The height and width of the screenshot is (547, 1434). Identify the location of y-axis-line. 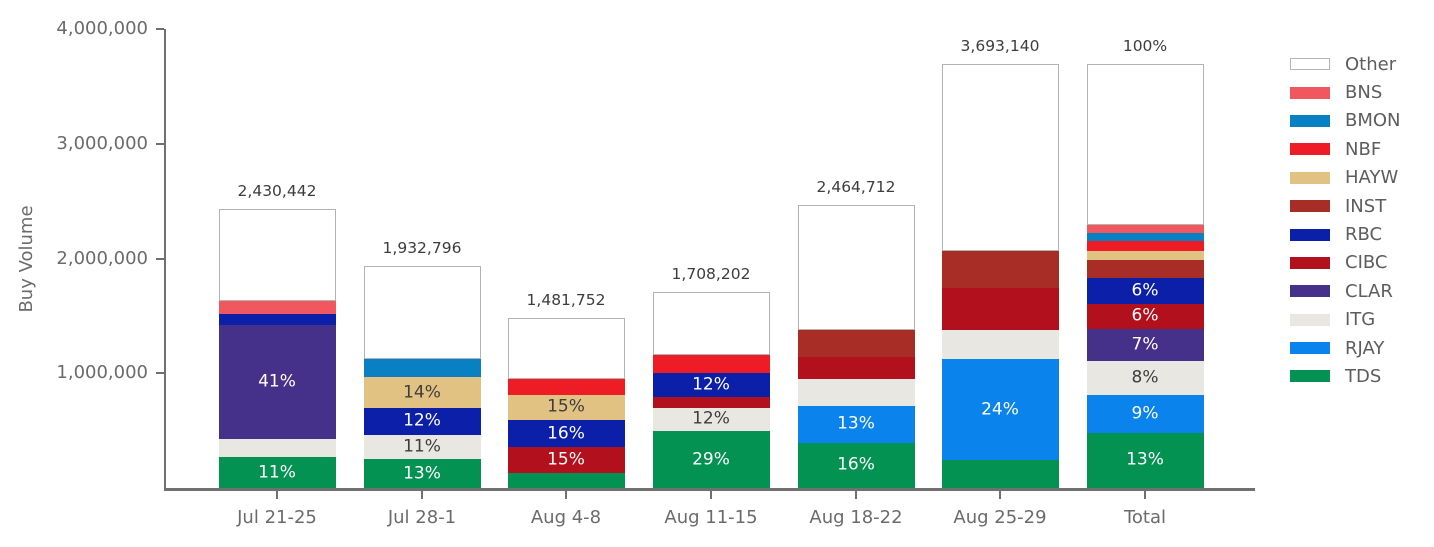
(165, 260).